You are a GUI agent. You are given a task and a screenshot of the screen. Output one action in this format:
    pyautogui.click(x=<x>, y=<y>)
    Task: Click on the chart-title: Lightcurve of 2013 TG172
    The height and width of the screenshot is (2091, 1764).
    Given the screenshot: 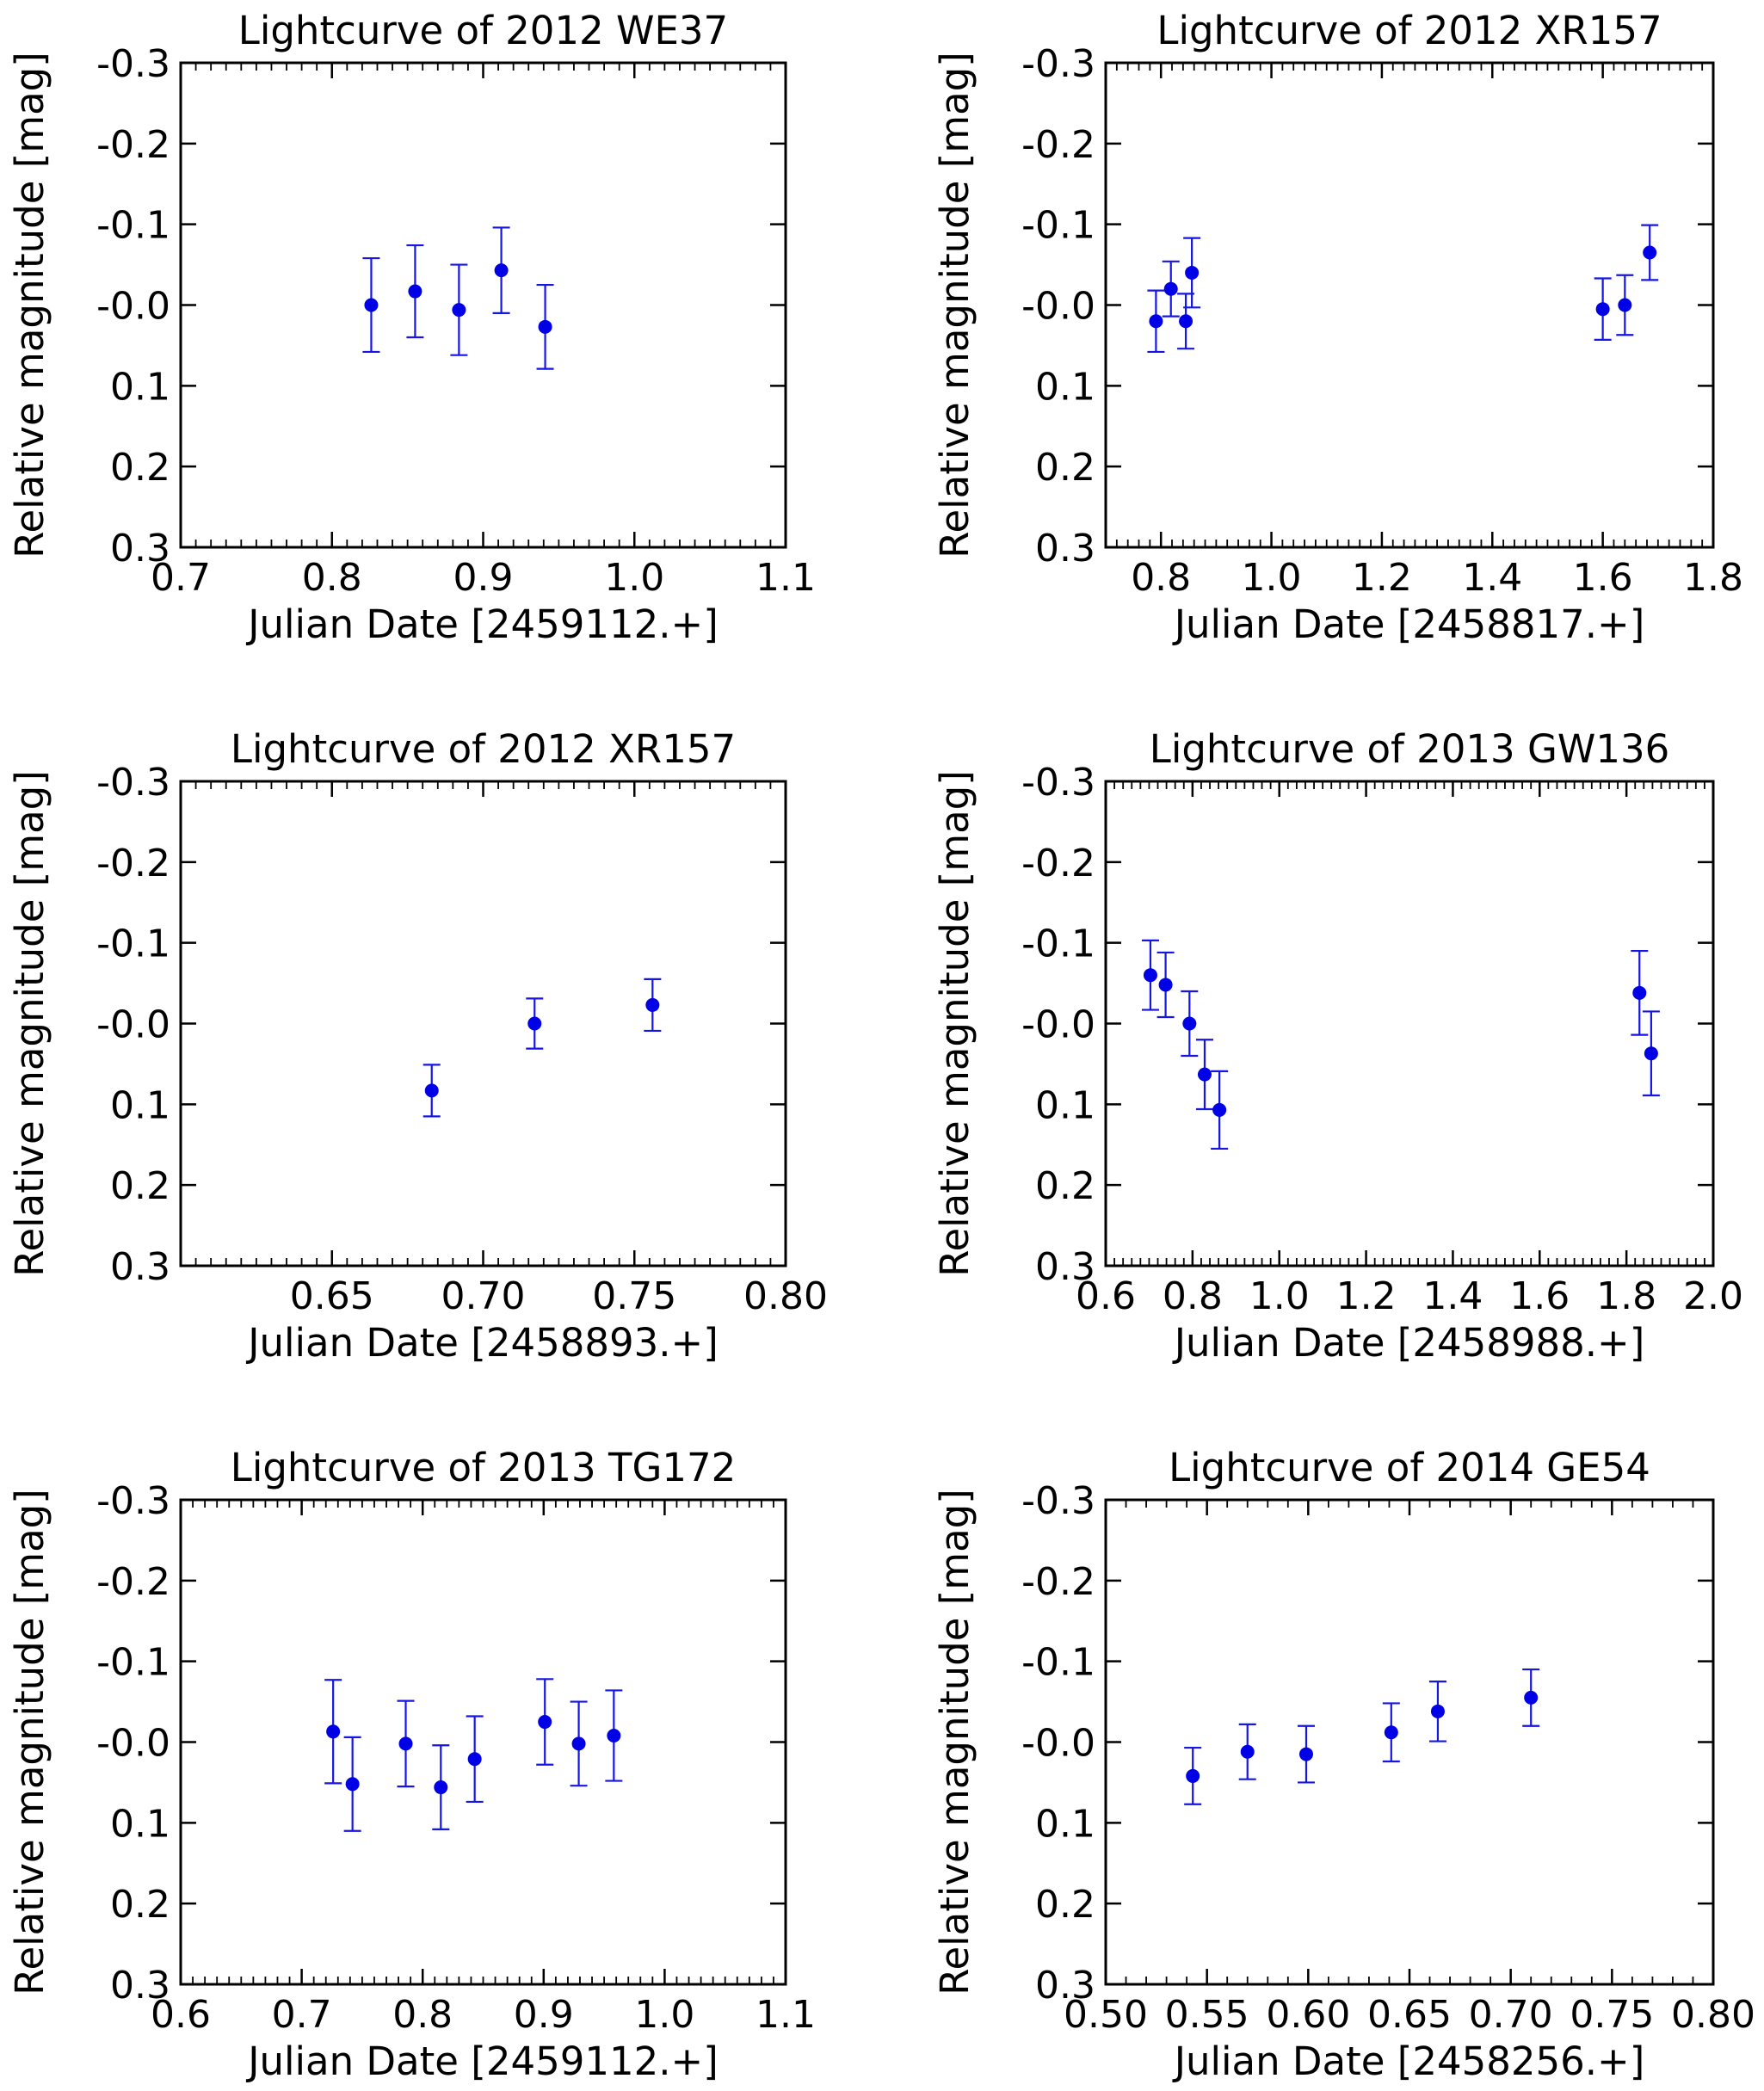 What is the action you would take?
    pyautogui.click(x=483, y=1467)
    